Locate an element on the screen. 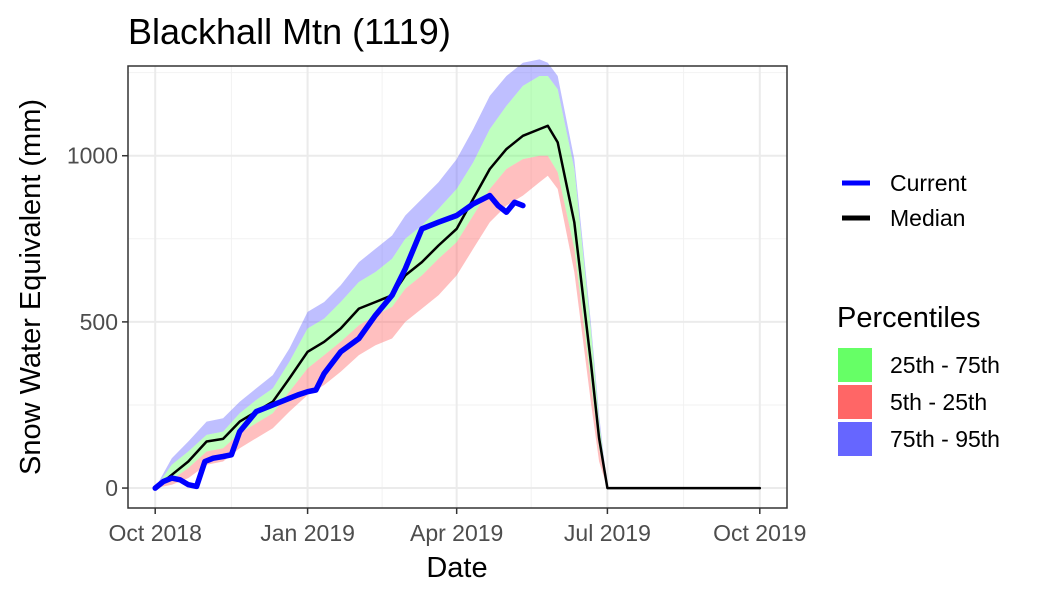 This screenshot has height=600, width=1050. x-tick-label: Jul 2019 is located at coordinates (607, 533).